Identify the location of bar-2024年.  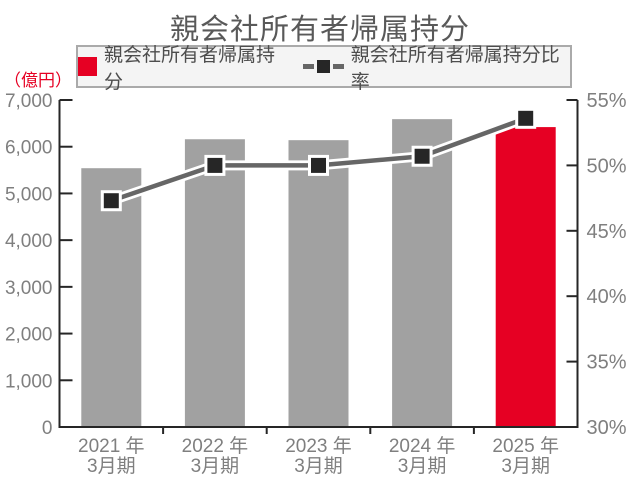
(422, 273).